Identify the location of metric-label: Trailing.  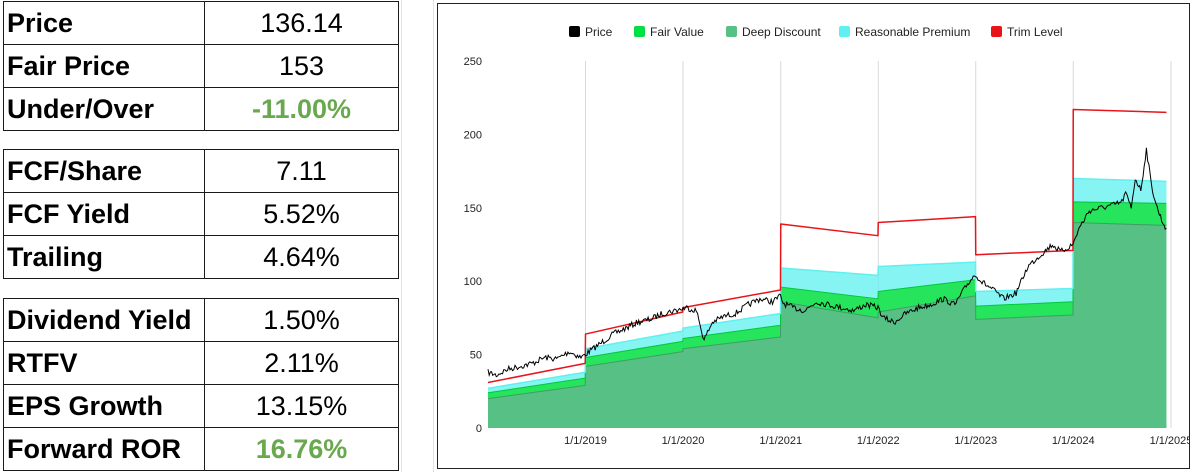
(104, 257).